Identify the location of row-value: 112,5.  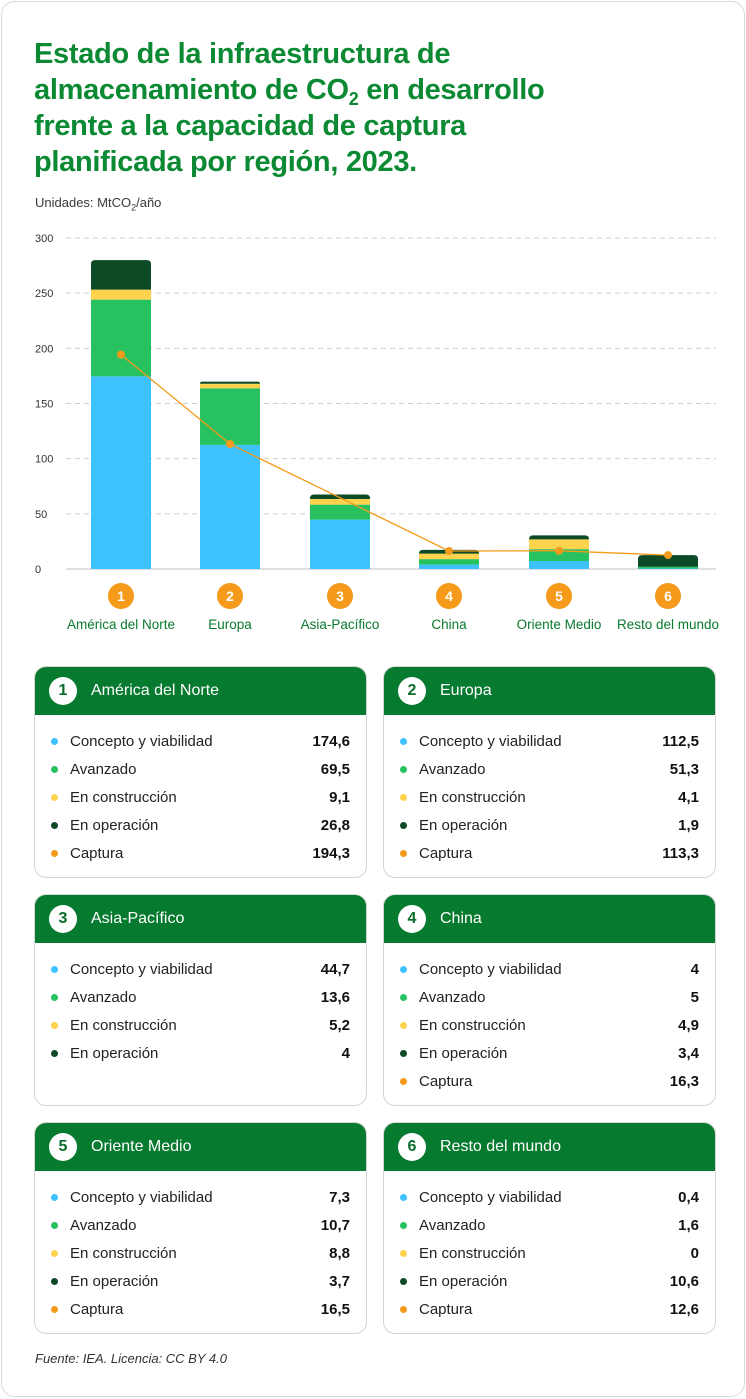
(680, 741).